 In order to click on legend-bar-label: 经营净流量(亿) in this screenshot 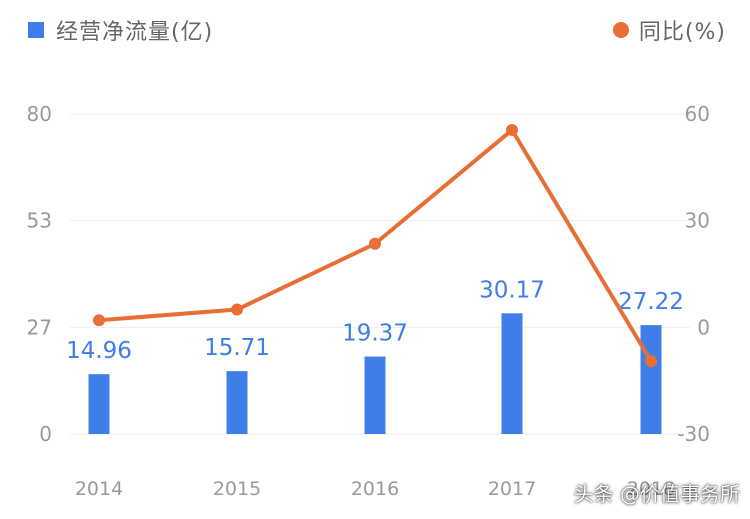, I will do `click(135, 32)`.